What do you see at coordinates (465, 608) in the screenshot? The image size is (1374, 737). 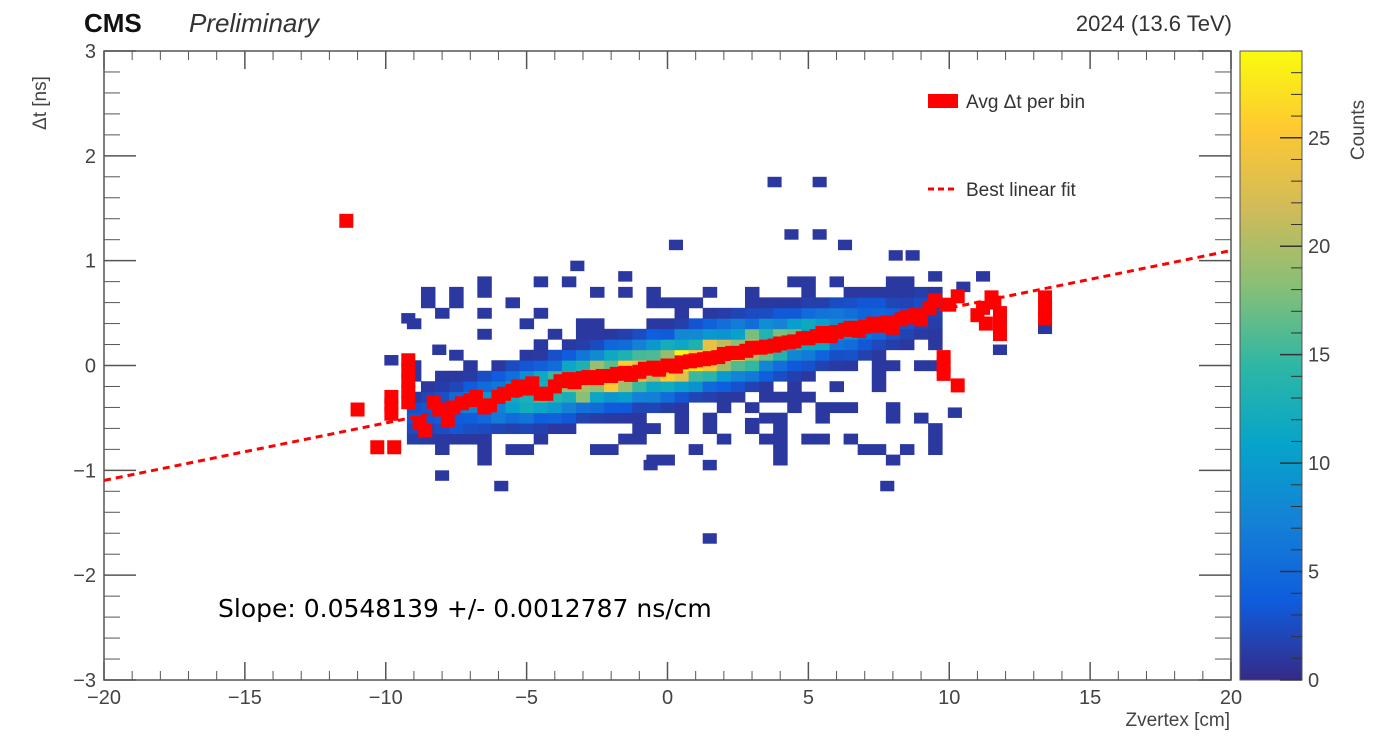 I see `slope-annotation: Slope: 0.0548139 +/- 0.0012787 ns/cm` at bounding box center [465, 608].